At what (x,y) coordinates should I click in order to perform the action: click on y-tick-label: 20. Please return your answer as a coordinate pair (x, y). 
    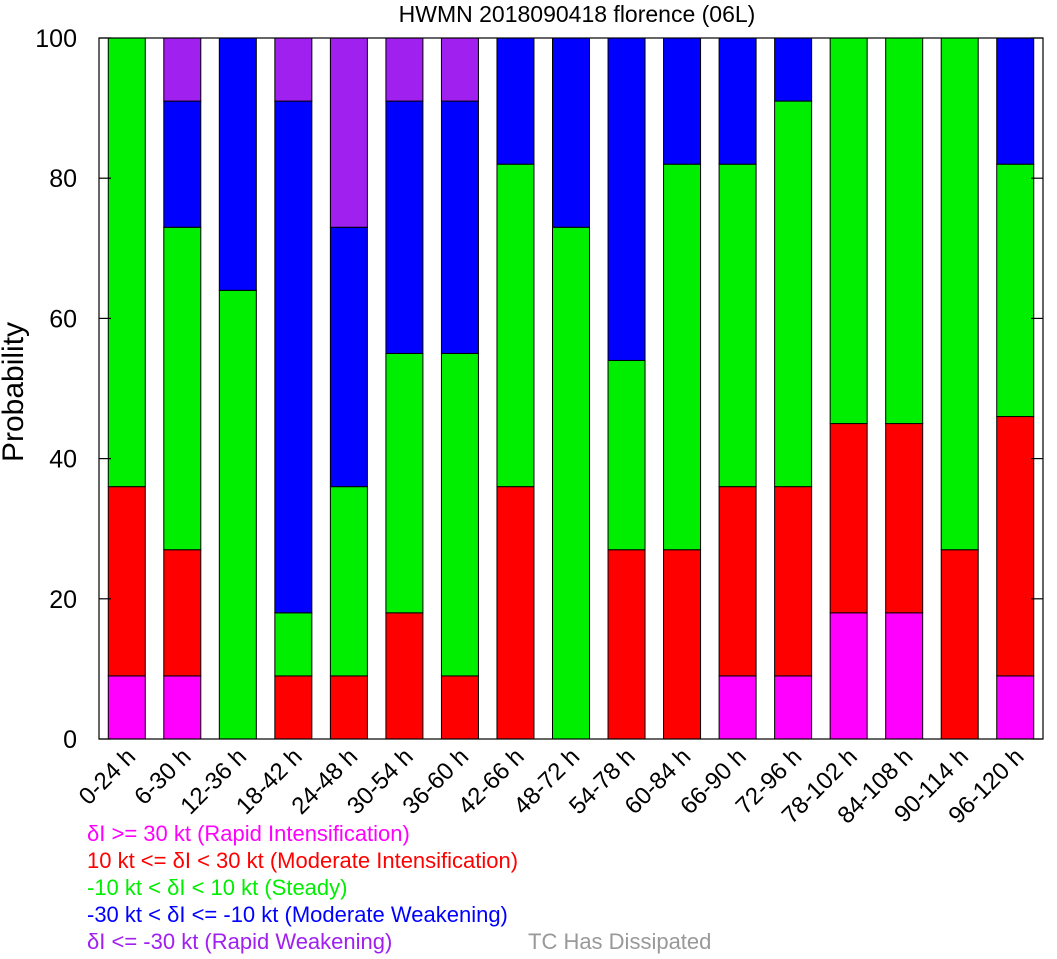
    Looking at the image, I should click on (63, 600).